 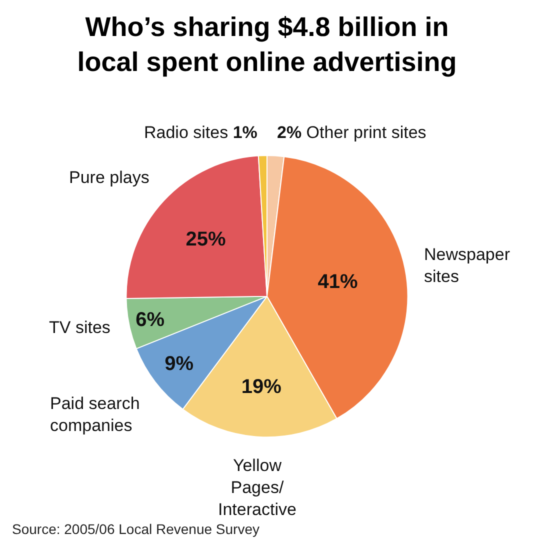 I want to click on slice-label: Radio sites, so click(x=186, y=132).